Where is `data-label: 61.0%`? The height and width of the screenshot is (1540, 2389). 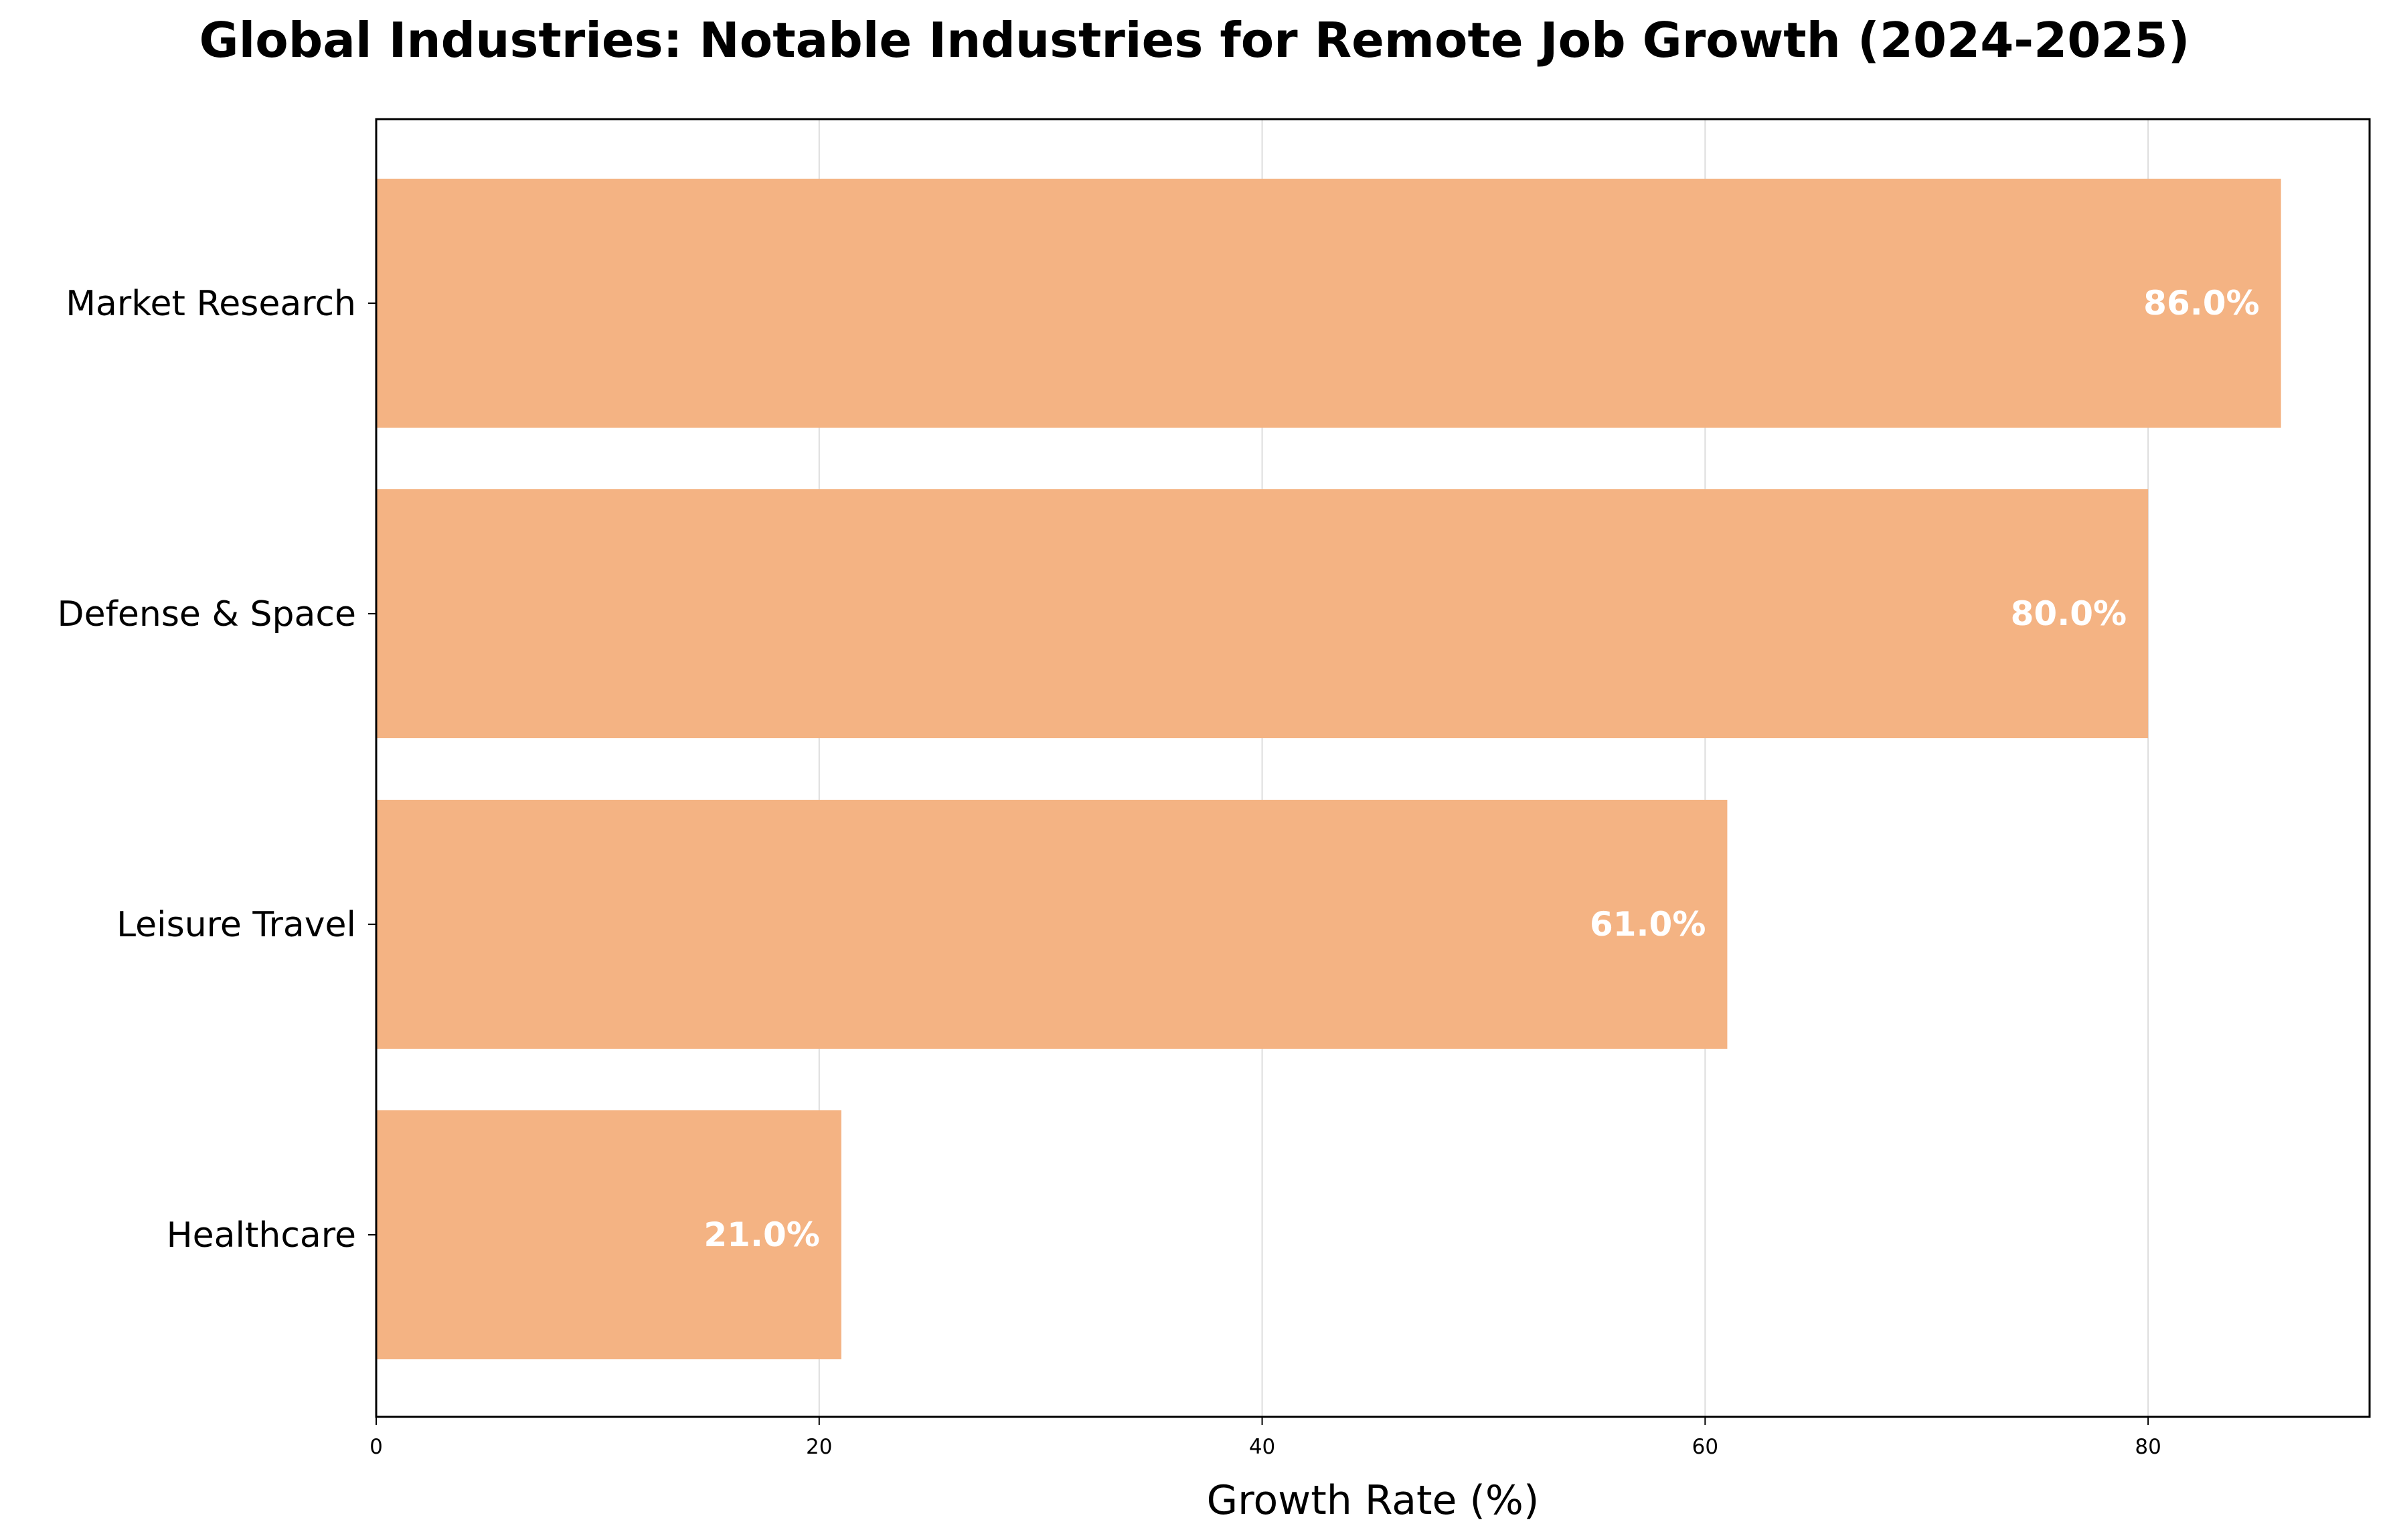 data-label: 61.0% is located at coordinates (1648, 924).